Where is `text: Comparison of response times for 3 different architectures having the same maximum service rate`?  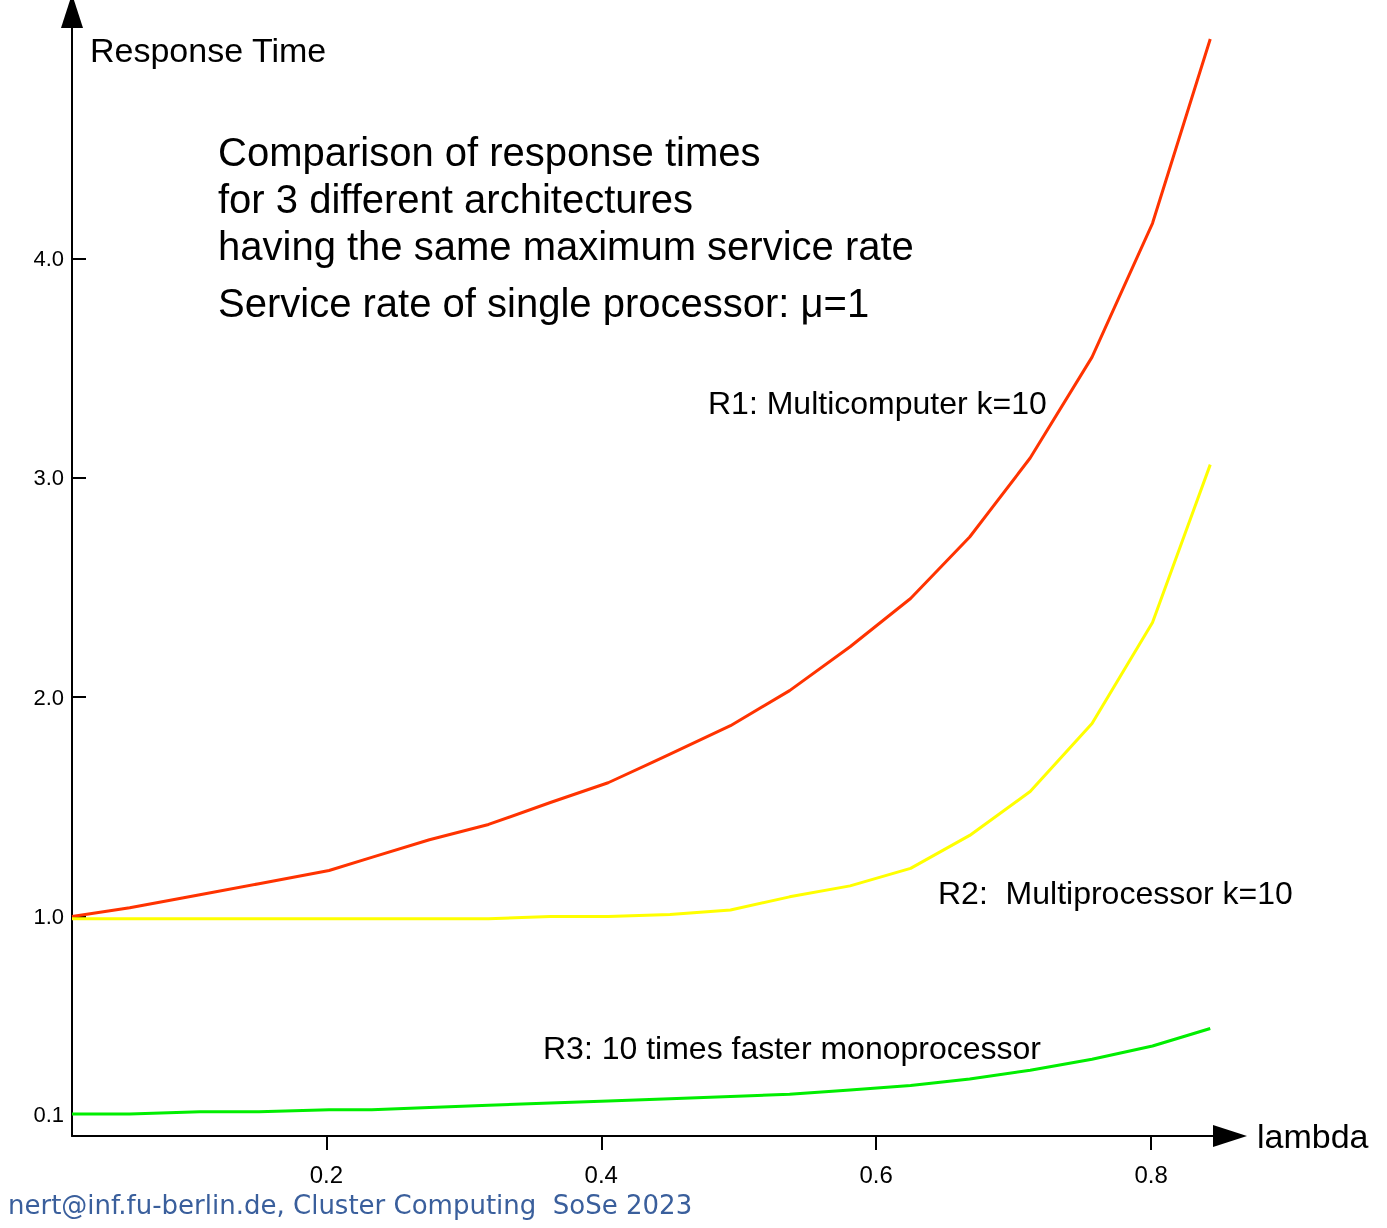
text: Comparison of response times for 3 different architectures having the same maximum service rate is located at coordinates (566, 198).